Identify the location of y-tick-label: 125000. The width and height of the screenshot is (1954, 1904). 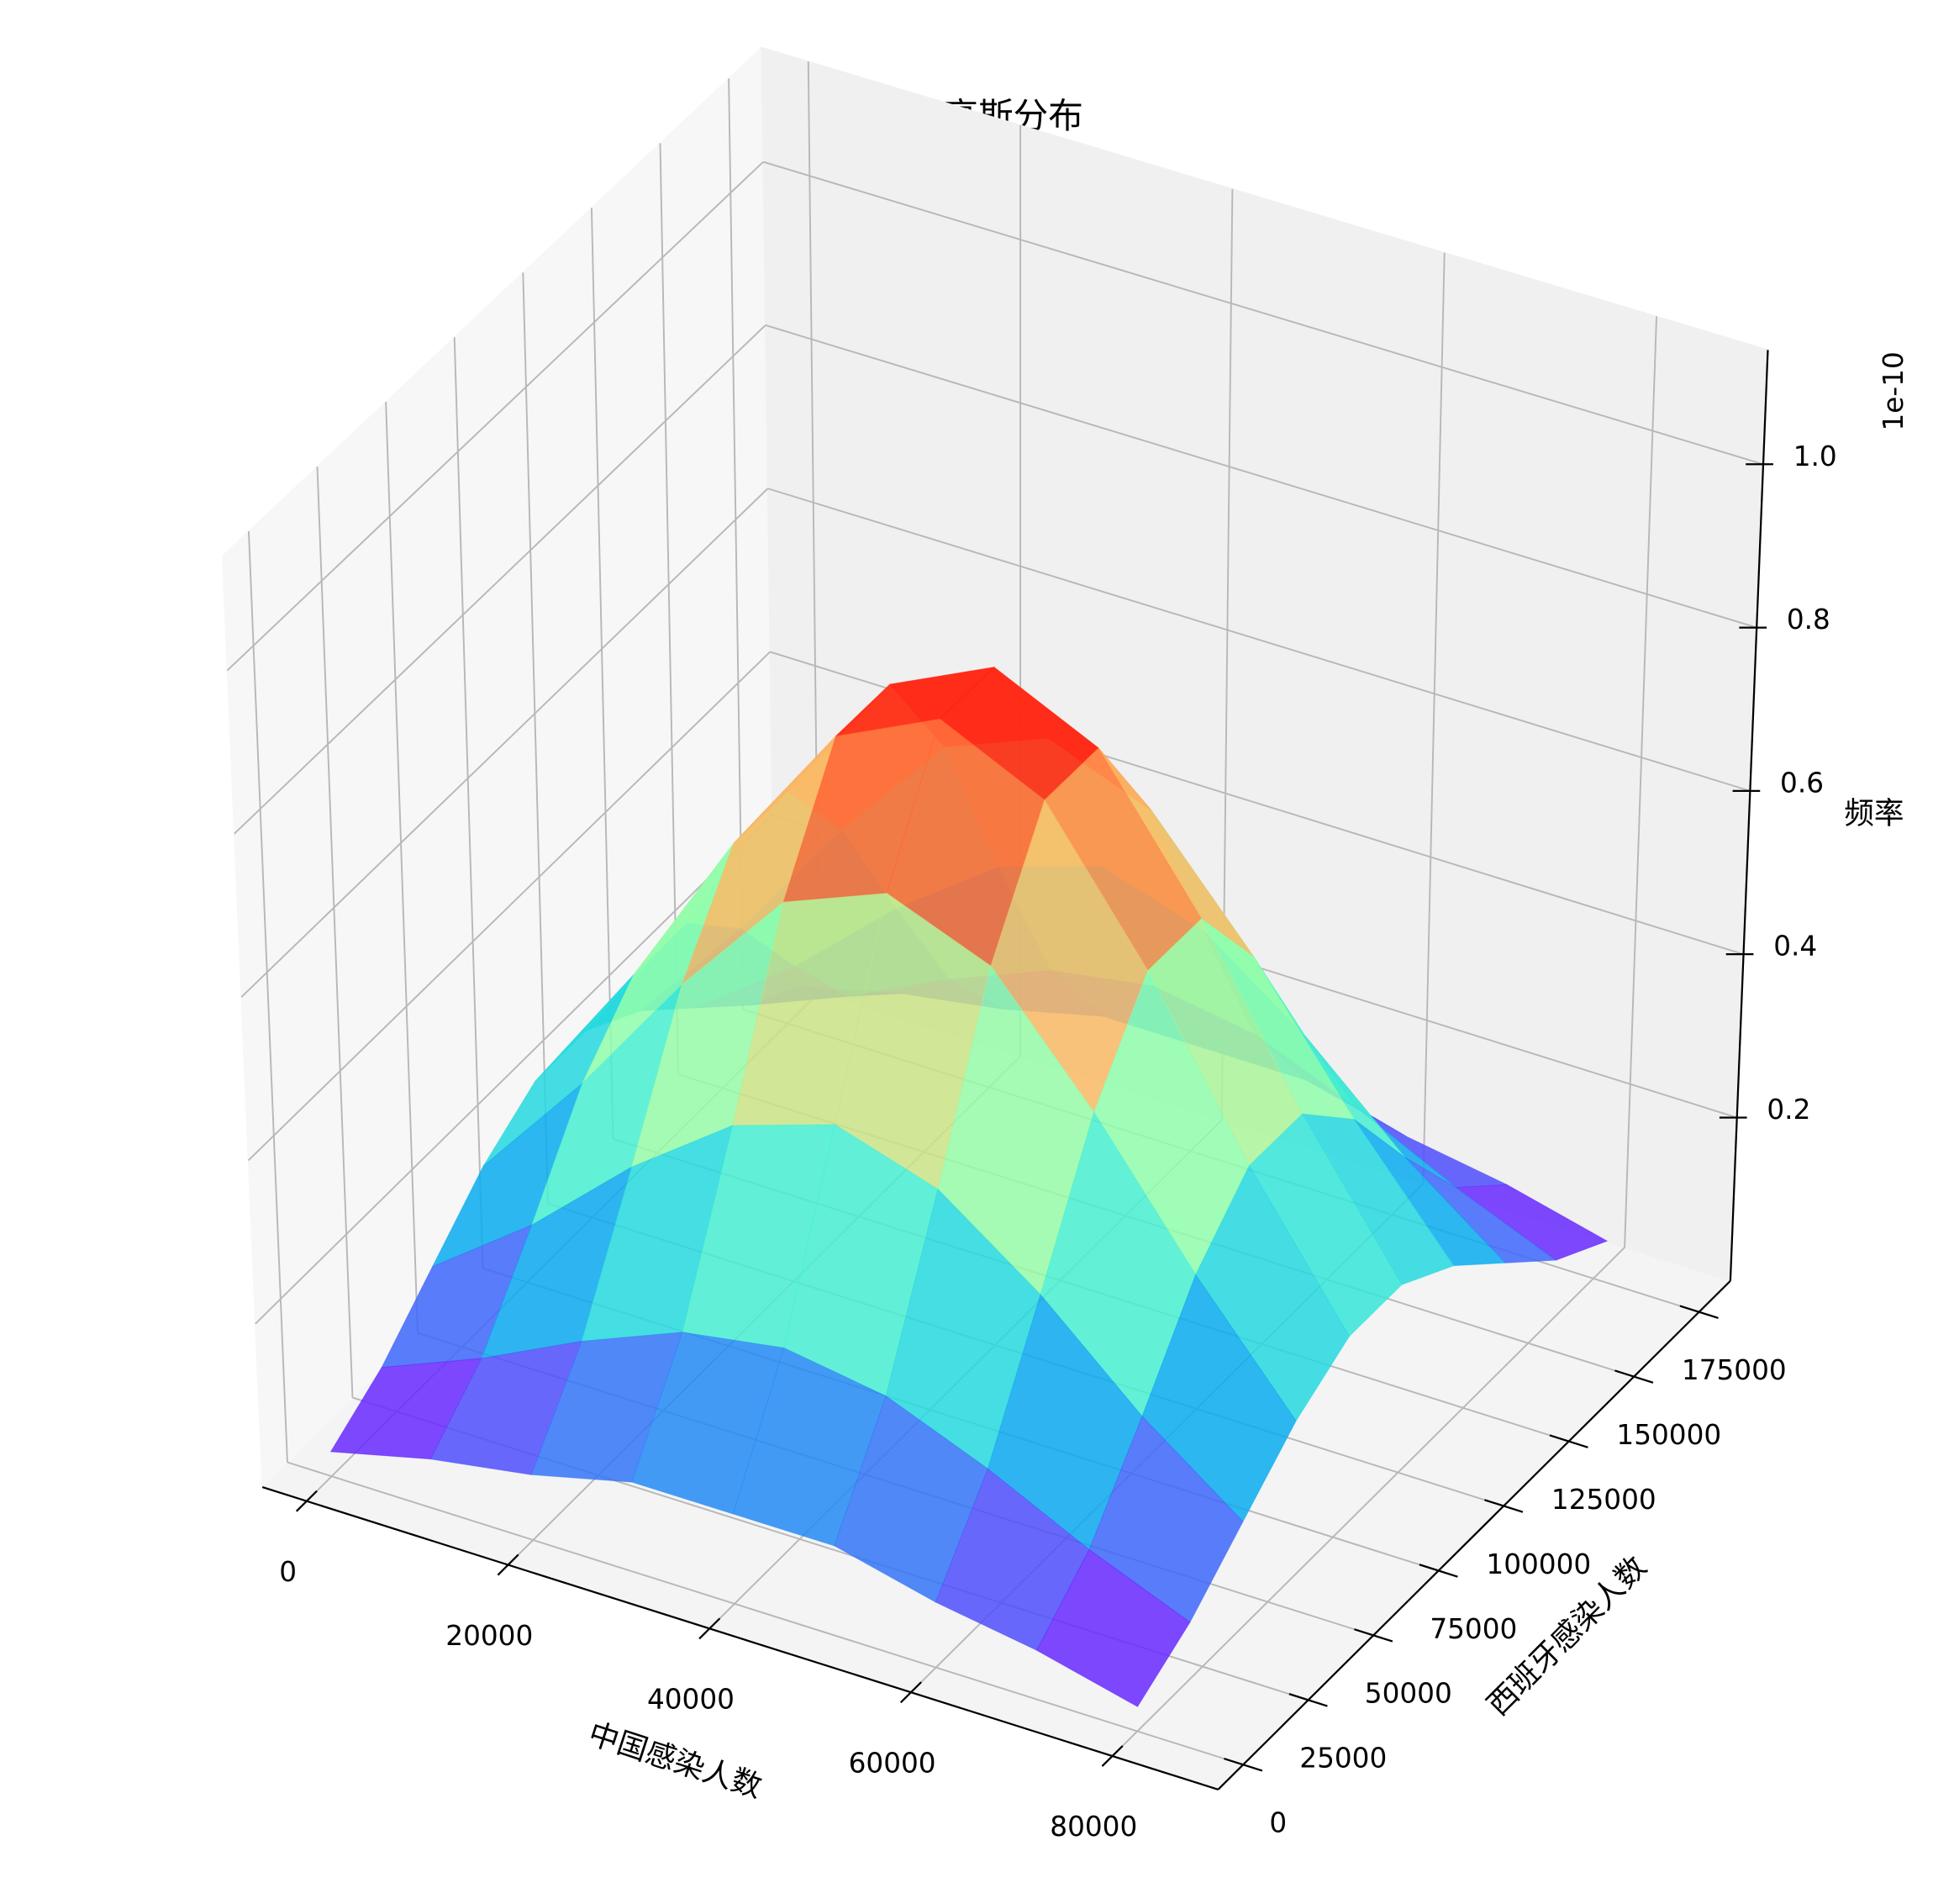
(1603, 1500).